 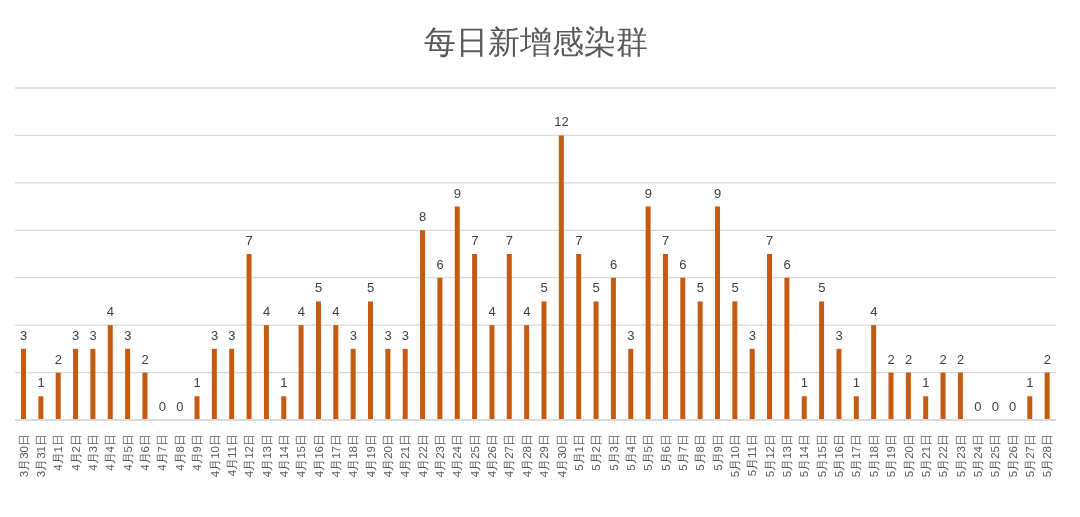 I want to click on x-tick-label: 5月16日, so click(x=839, y=456).